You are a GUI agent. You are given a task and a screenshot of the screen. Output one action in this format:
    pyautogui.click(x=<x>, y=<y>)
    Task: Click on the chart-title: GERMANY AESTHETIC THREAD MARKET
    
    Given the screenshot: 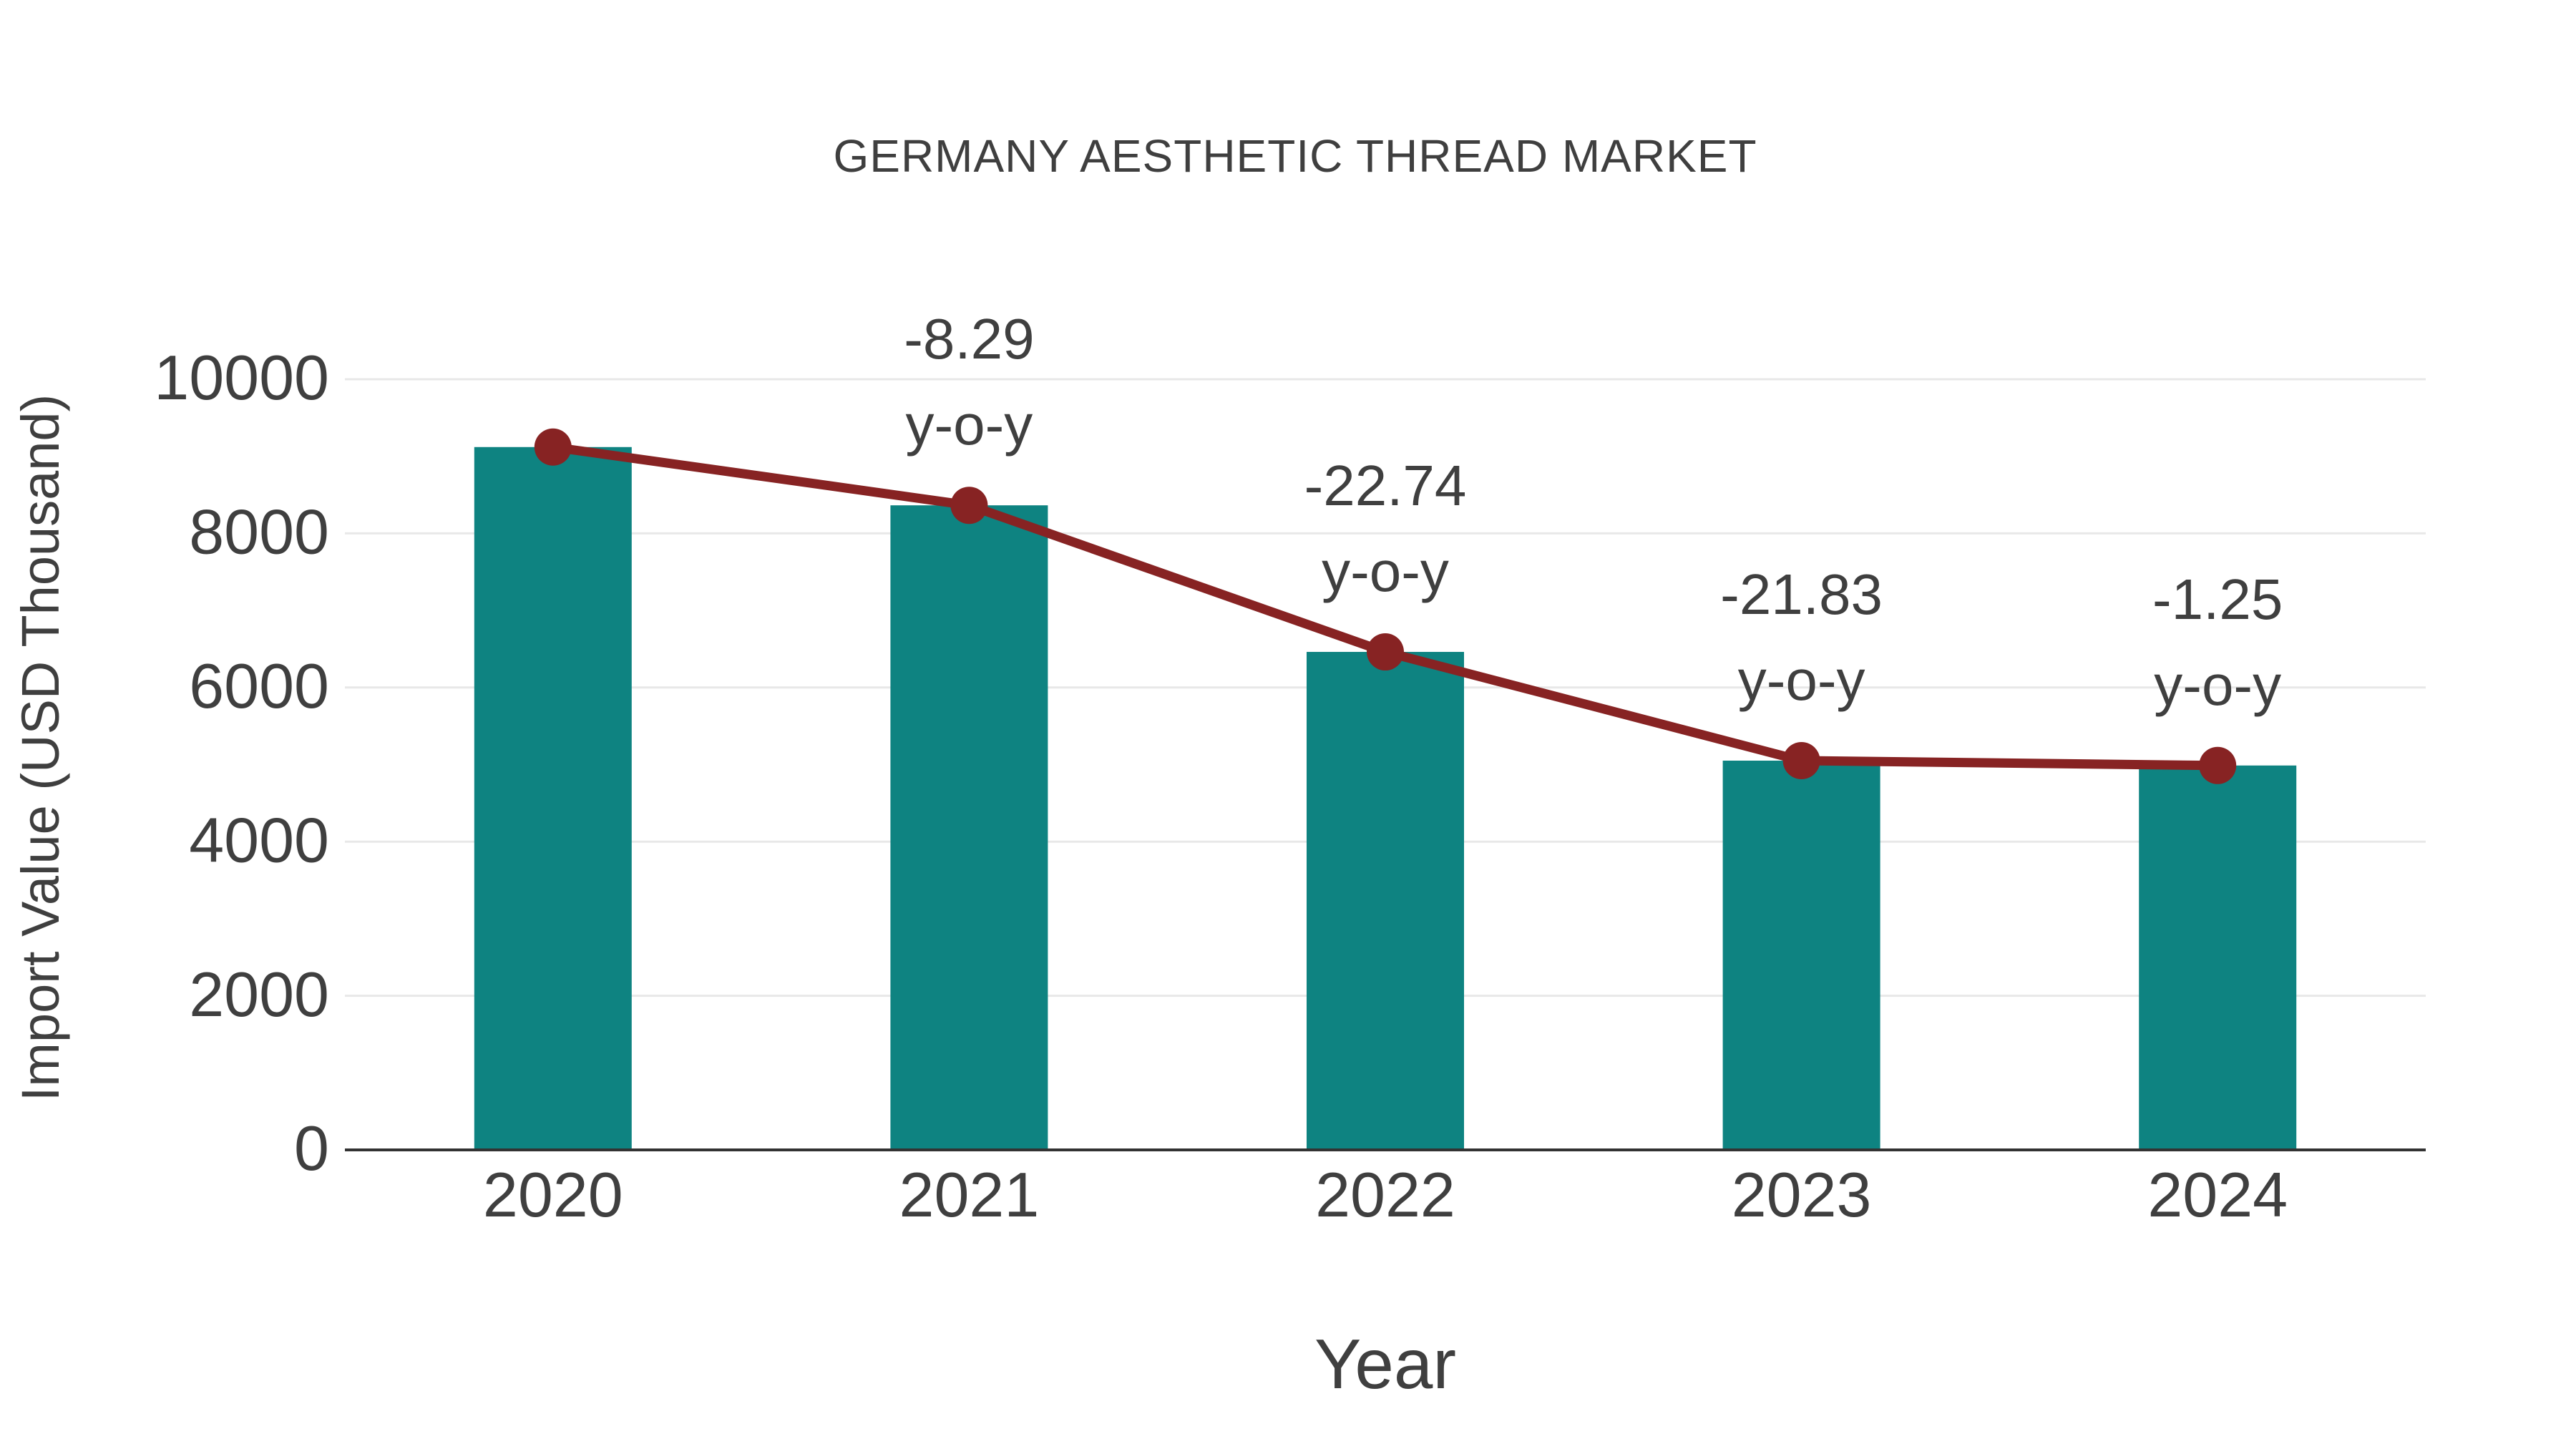 What is the action you would take?
    pyautogui.click(x=1295, y=156)
    